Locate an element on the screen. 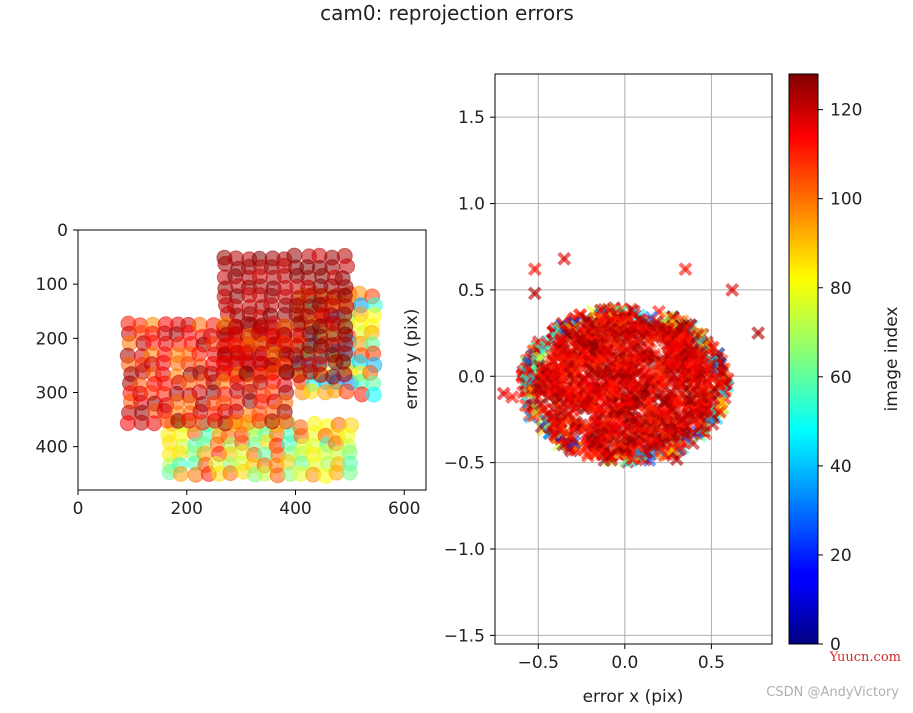 The image size is (913, 713). colorbar-ticks: 0 20 40 60 80 100 120 is located at coordinates (840, 378).